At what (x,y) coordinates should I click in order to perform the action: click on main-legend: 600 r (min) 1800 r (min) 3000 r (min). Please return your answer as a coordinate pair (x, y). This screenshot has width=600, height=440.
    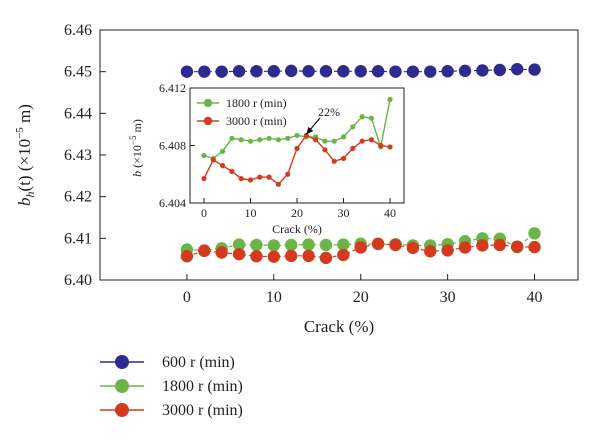
    Looking at the image, I should click on (171, 386).